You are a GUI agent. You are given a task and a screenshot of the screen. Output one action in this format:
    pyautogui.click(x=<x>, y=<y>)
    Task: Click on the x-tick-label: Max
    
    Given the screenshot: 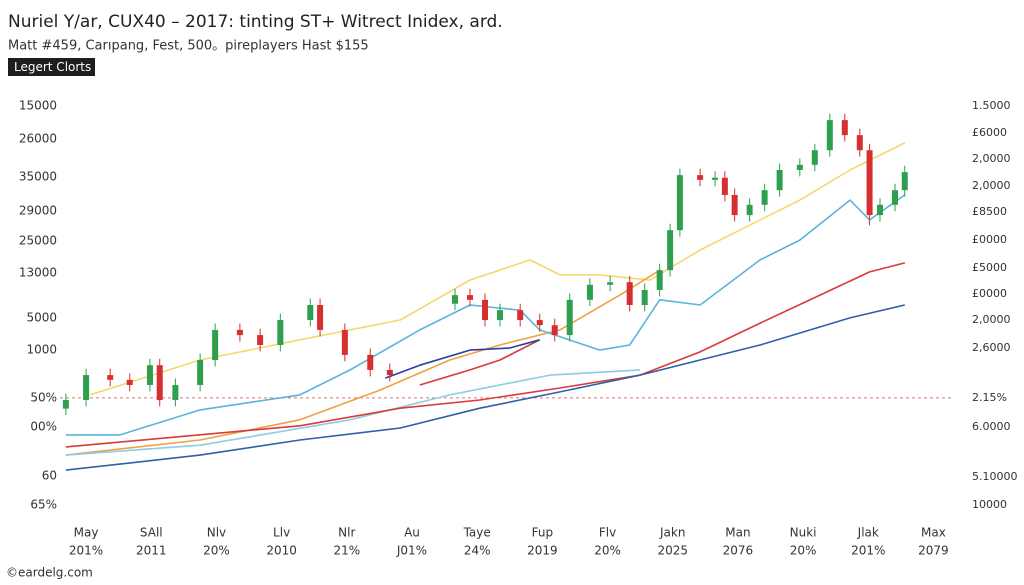 What is the action you would take?
    pyautogui.click(x=933, y=533)
    